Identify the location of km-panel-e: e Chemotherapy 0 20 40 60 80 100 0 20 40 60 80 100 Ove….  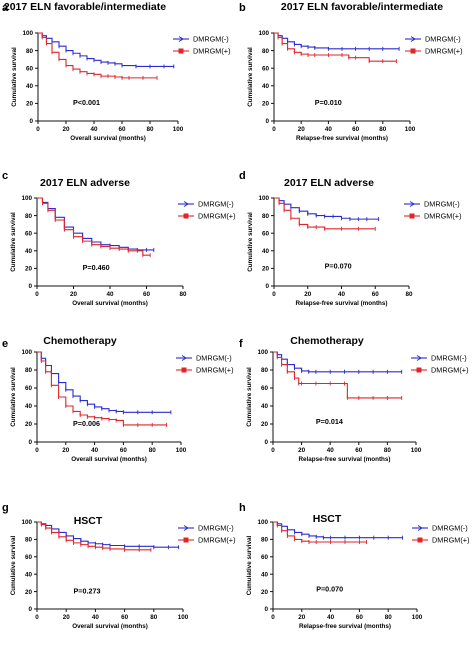
(118, 399).